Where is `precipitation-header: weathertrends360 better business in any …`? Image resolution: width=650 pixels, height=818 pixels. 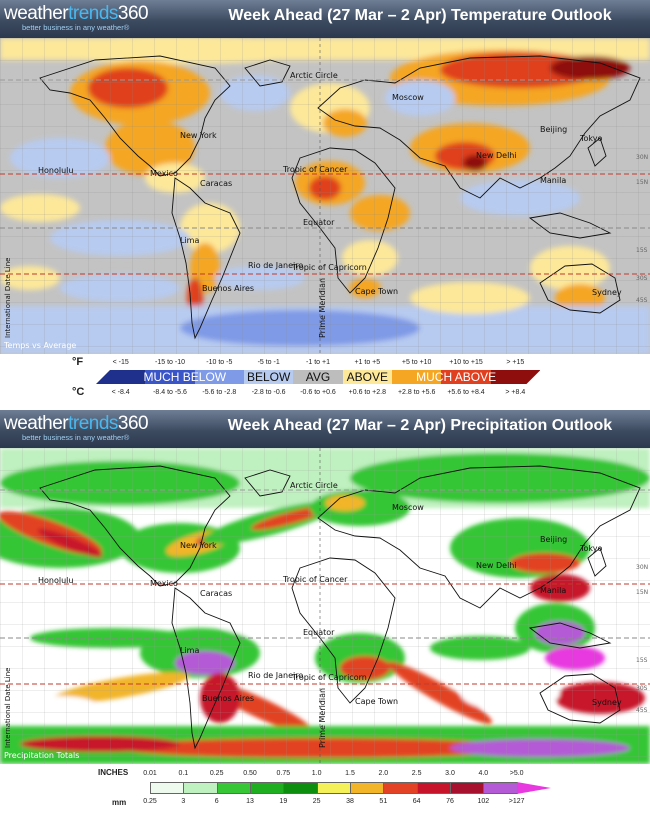 precipitation-header: weathertrends360 better business in any … is located at coordinates (325, 429).